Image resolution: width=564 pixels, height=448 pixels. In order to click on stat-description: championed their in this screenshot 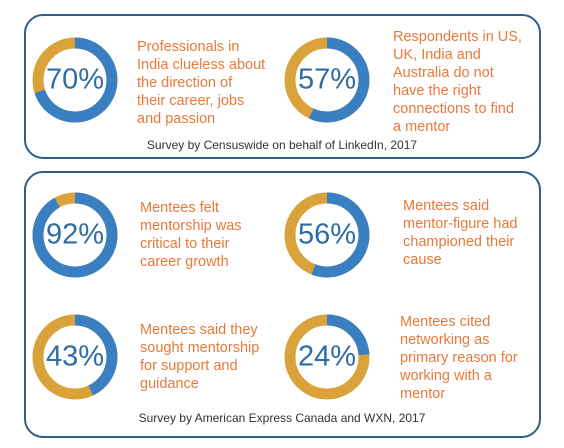, I will do `click(458, 242)`.